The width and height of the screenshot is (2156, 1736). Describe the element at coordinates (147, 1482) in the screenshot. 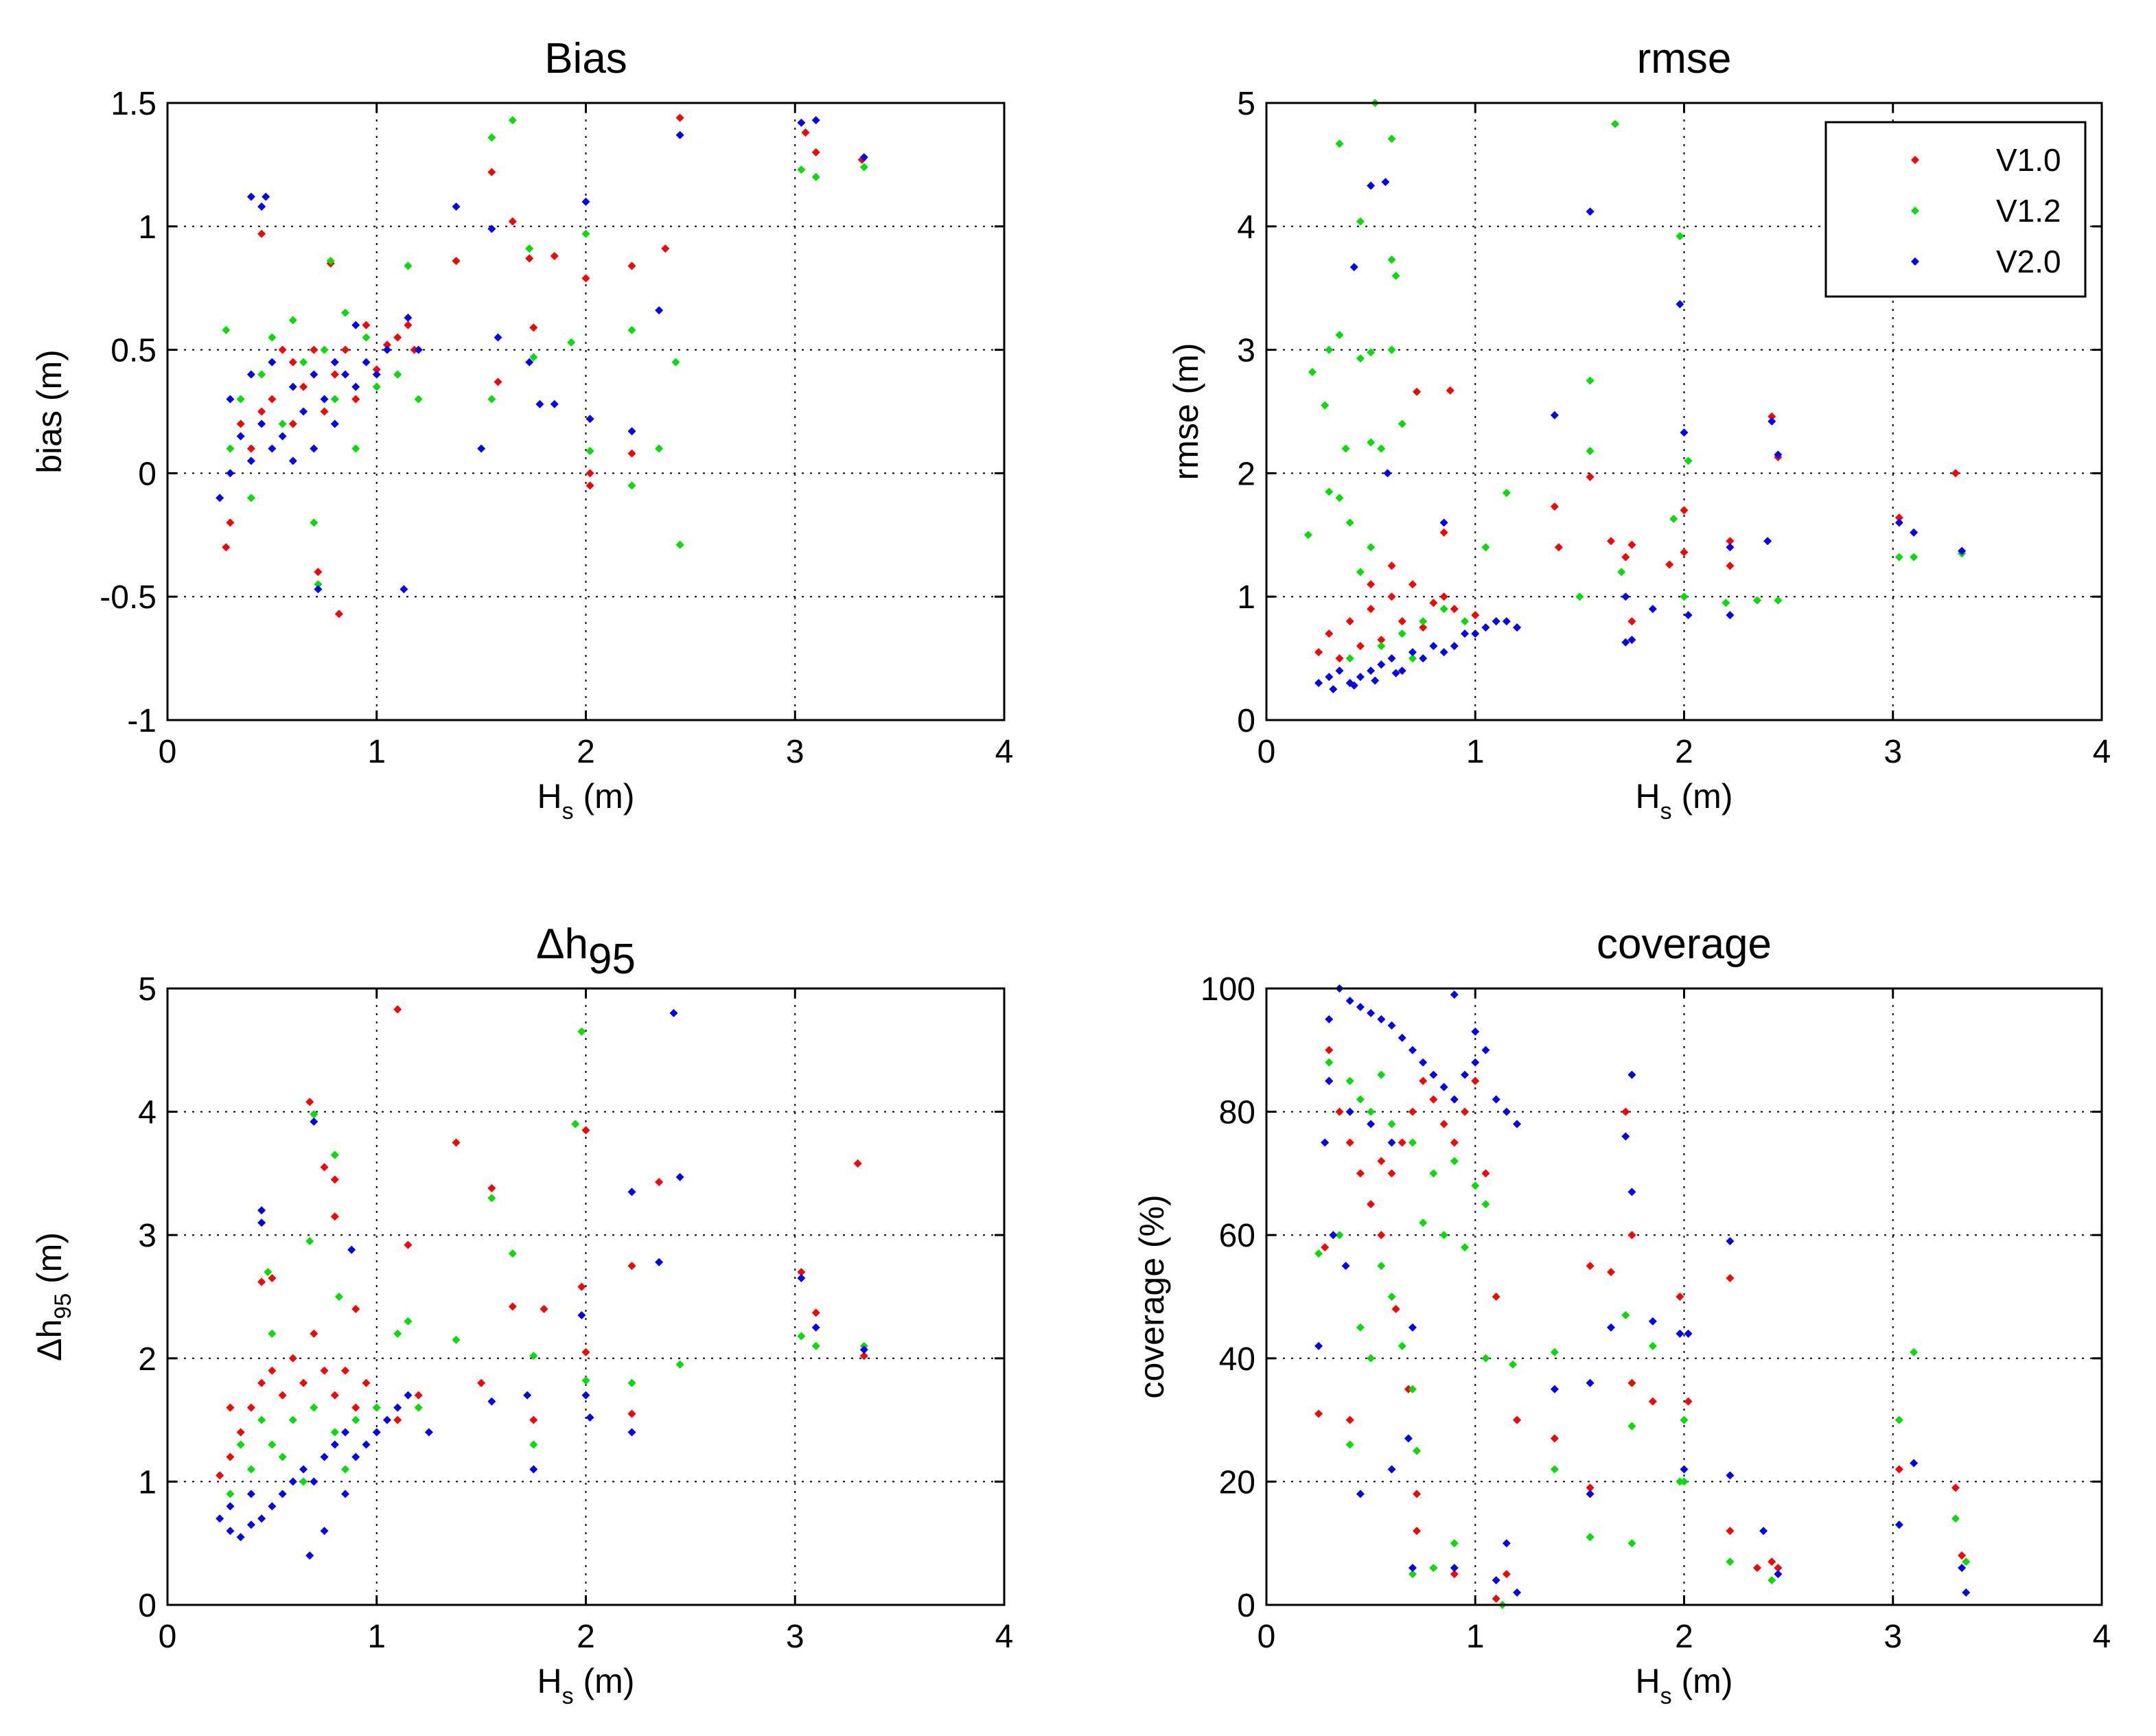

I see `dh95-y-tick-label: 1` at that location.